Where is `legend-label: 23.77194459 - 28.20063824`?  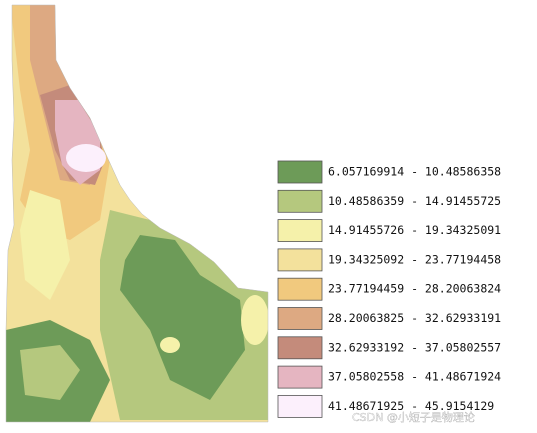 legend-label: 23.77194459 - 28.20063824 is located at coordinates (414, 289).